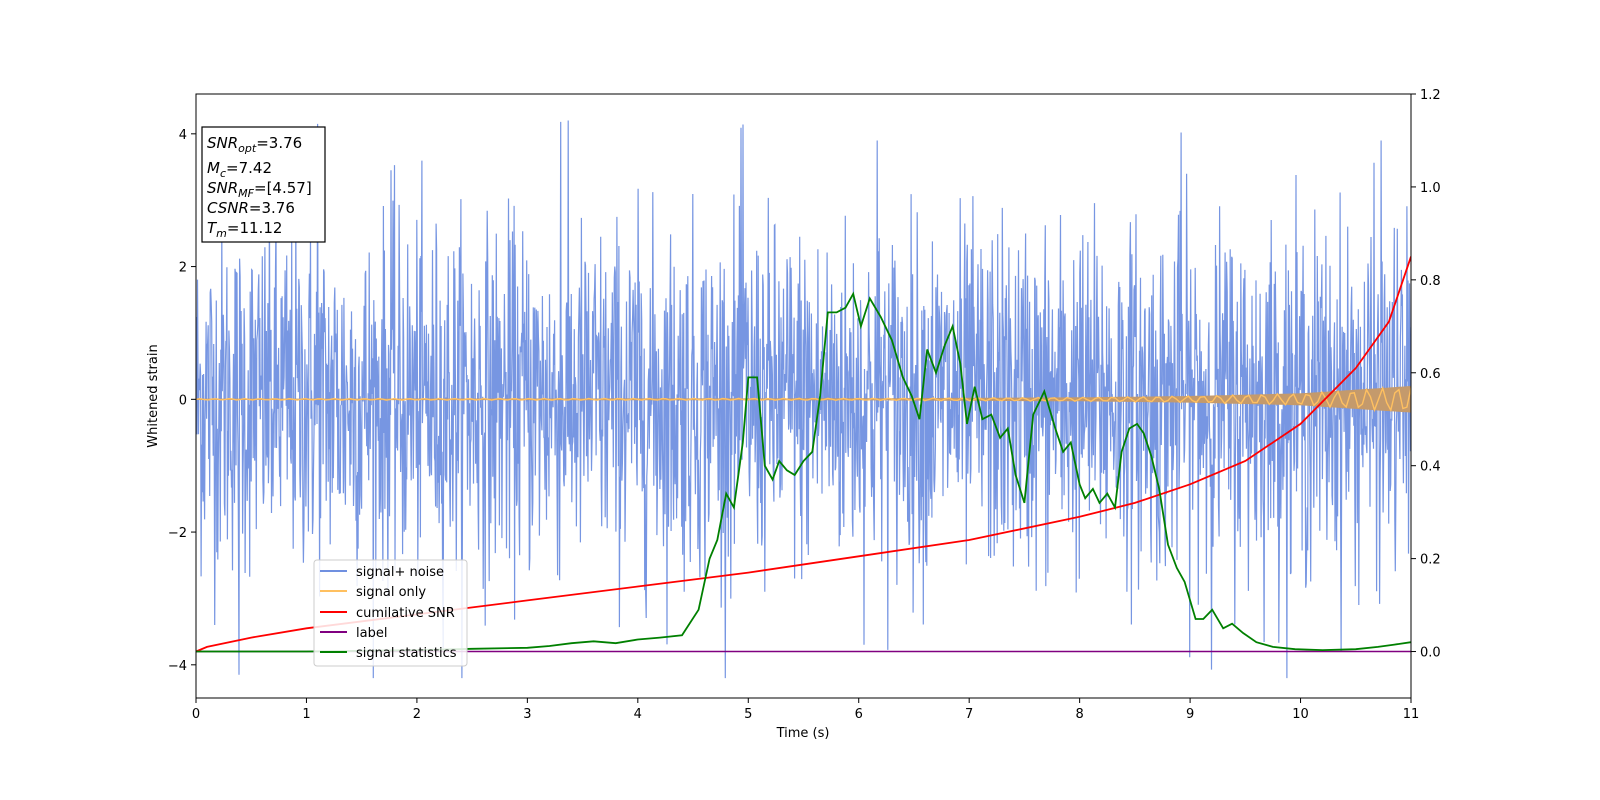 Image resolution: width=1600 pixels, height=800 pixels. Describe the element at coordinates (527, 714) in the screenshot. I see `x-tick-label: 3` at that location.